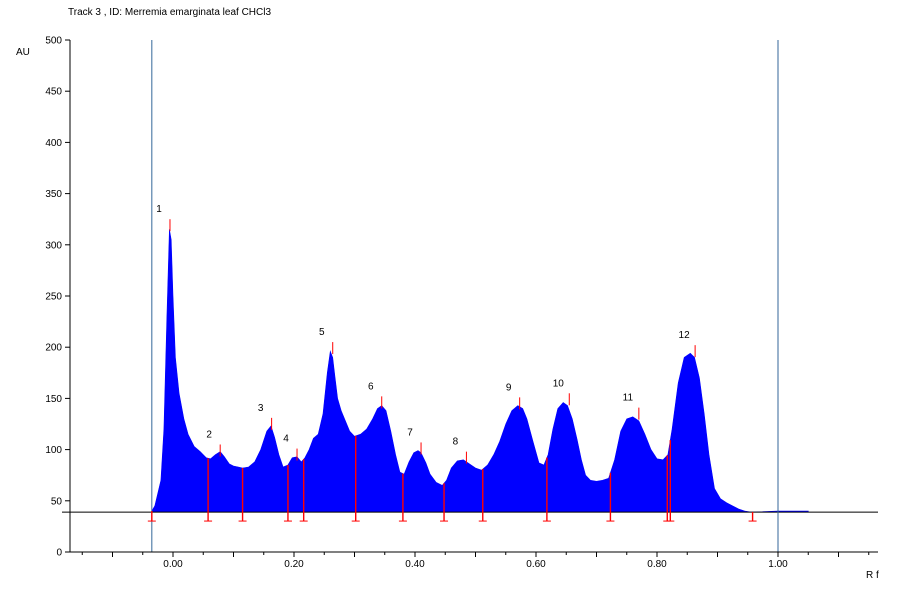 Image resolution: width=907 pixels, height=590 pixels. Describe the element at coordinates (209, 434) in the screenshot. I see `peak-label: 2` at that location.